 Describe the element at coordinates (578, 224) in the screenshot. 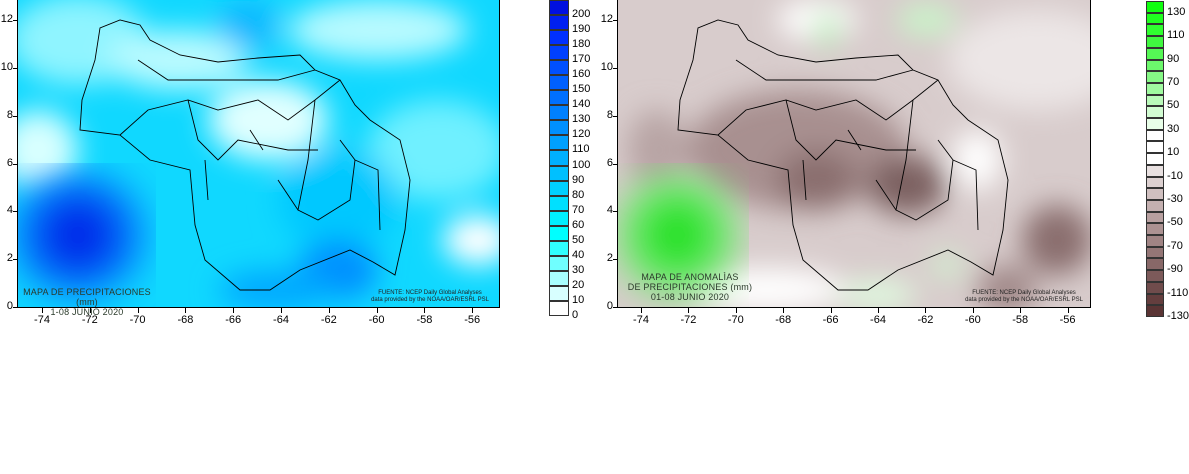

I see `colorbar-label: 60` at that location.